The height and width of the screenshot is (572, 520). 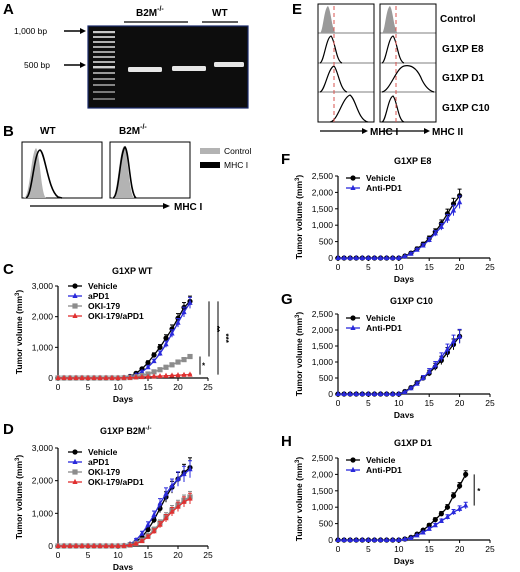 I want to click on series-line, so click(x=124, y=521).